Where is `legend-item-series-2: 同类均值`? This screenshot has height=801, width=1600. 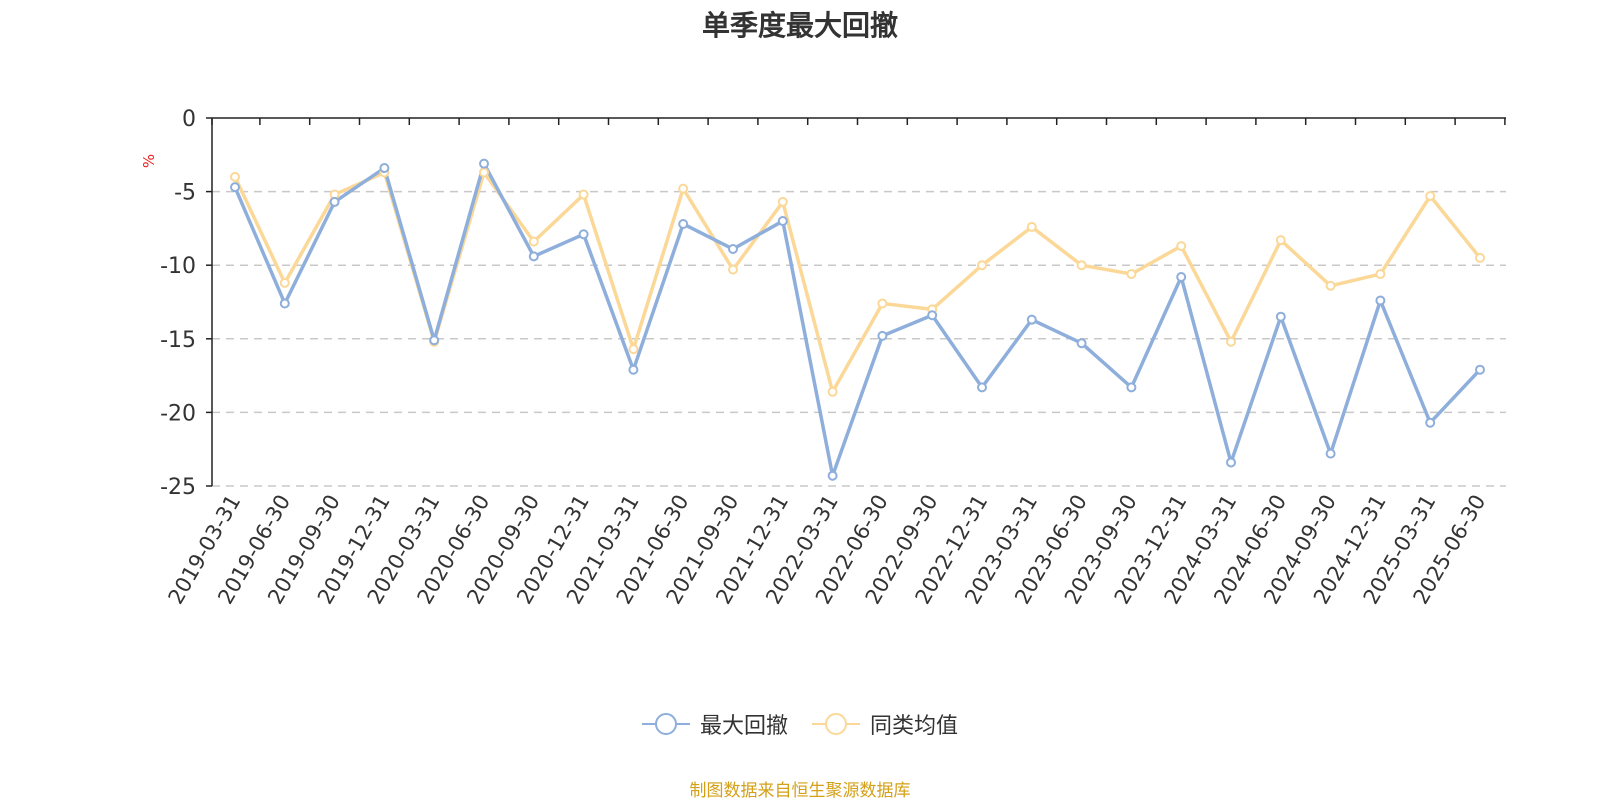 legend-item-series-2: 同类均值 is located at coordinates (885, 724).